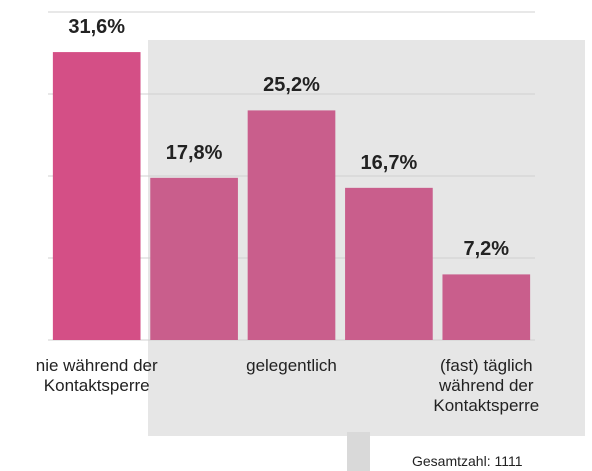 The image size is (592, 471). Describe the element at coordinates (358, 451) in the screenshot. I see `background-square` at that location.